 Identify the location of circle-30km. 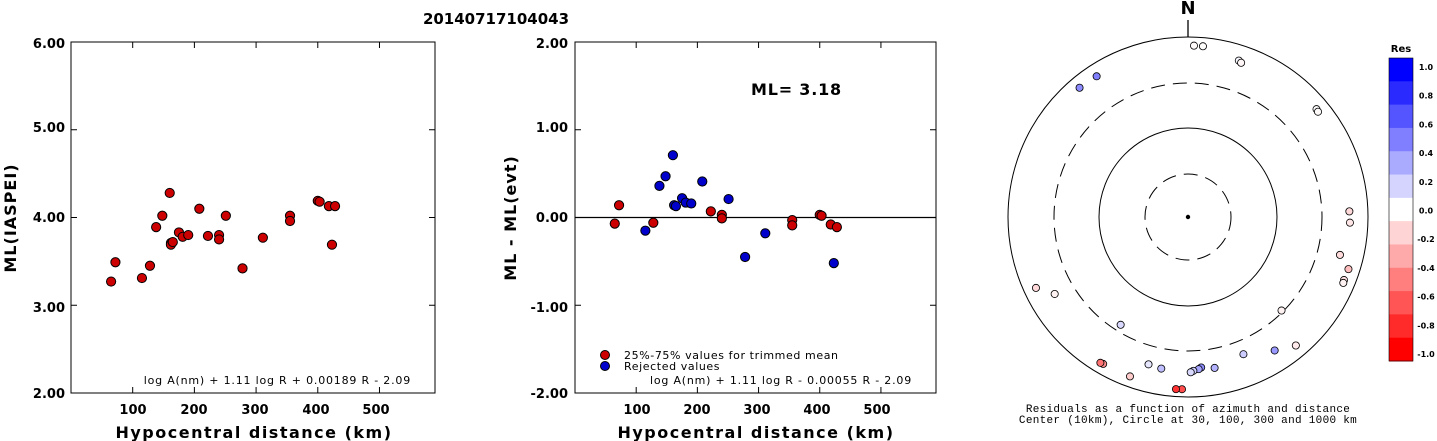
(1188, 217).